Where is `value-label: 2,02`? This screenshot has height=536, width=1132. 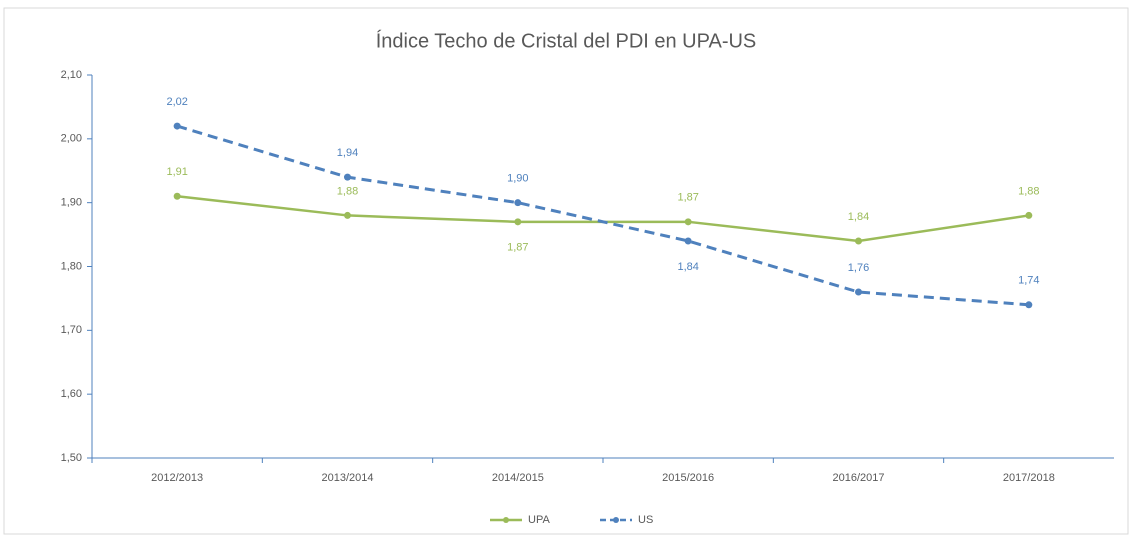
value-label: 2,02 is located at coordinates (176, 102).